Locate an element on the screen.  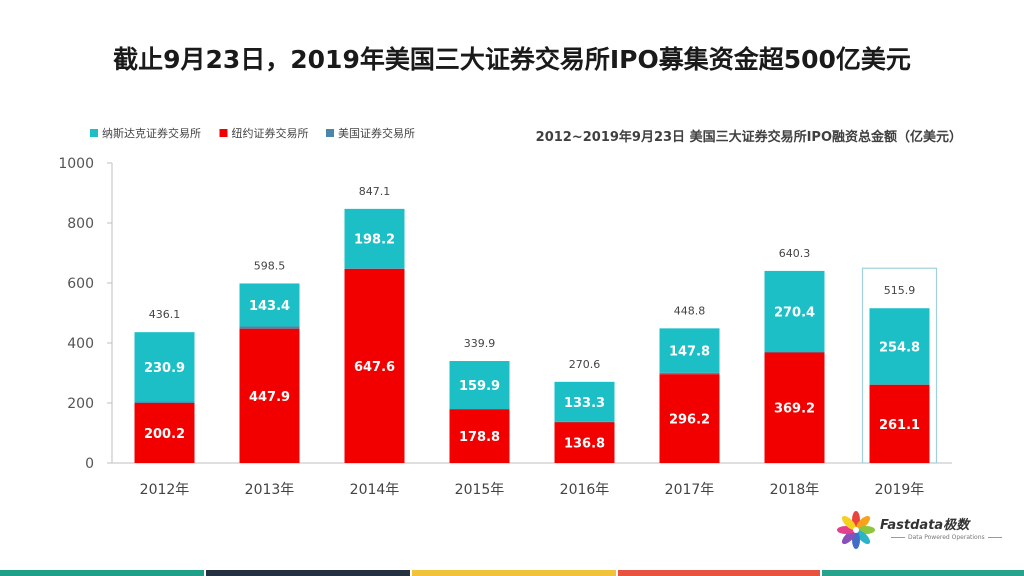
y-tick-label: 400 is located at coordinates (80, 344).